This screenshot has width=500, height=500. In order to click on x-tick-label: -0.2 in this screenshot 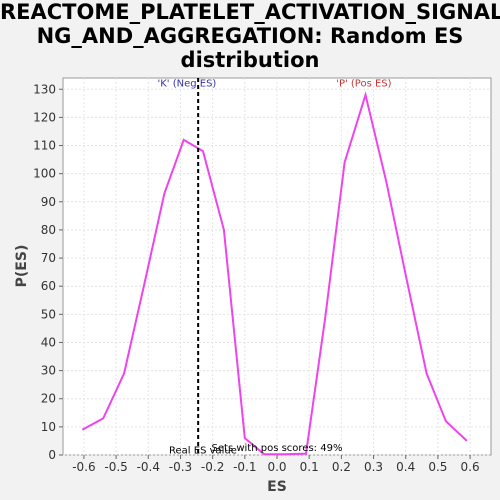, I will do `click(212, 467)`.